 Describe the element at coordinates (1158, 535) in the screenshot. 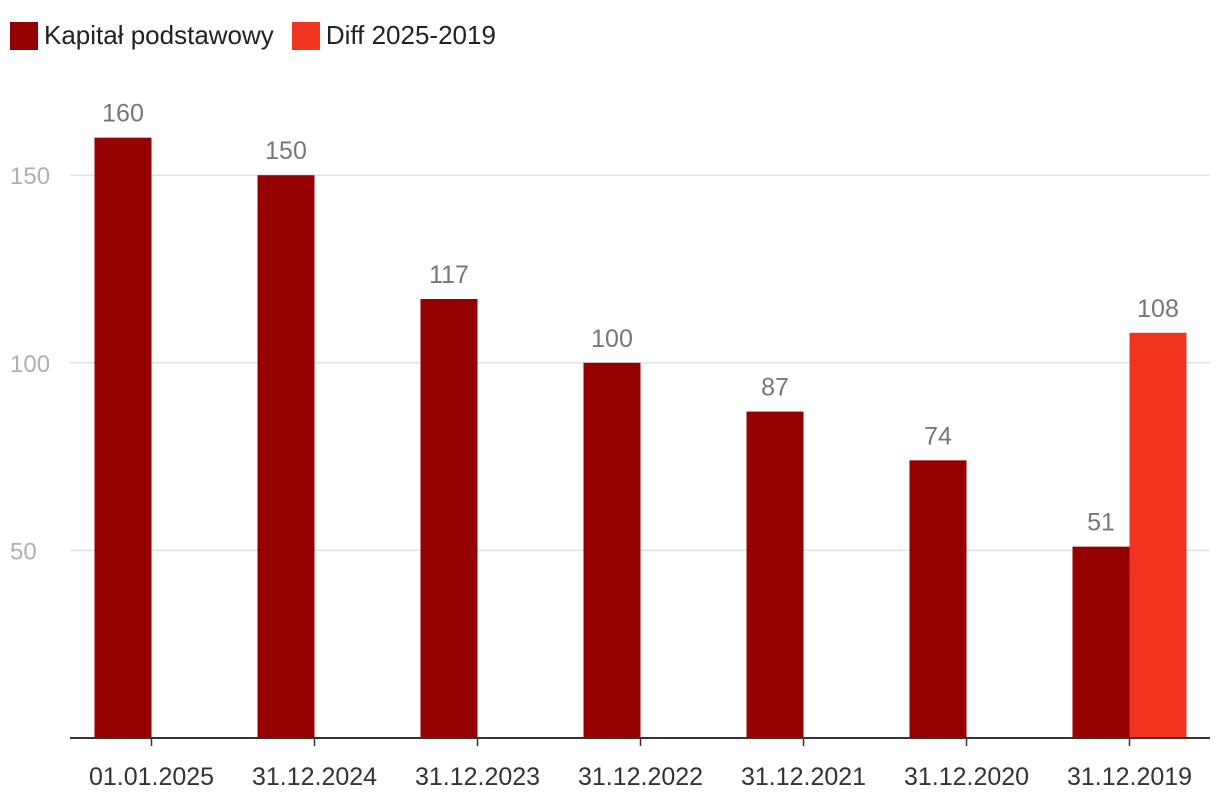

I see `bar-diff-31.12.2019` at that location.